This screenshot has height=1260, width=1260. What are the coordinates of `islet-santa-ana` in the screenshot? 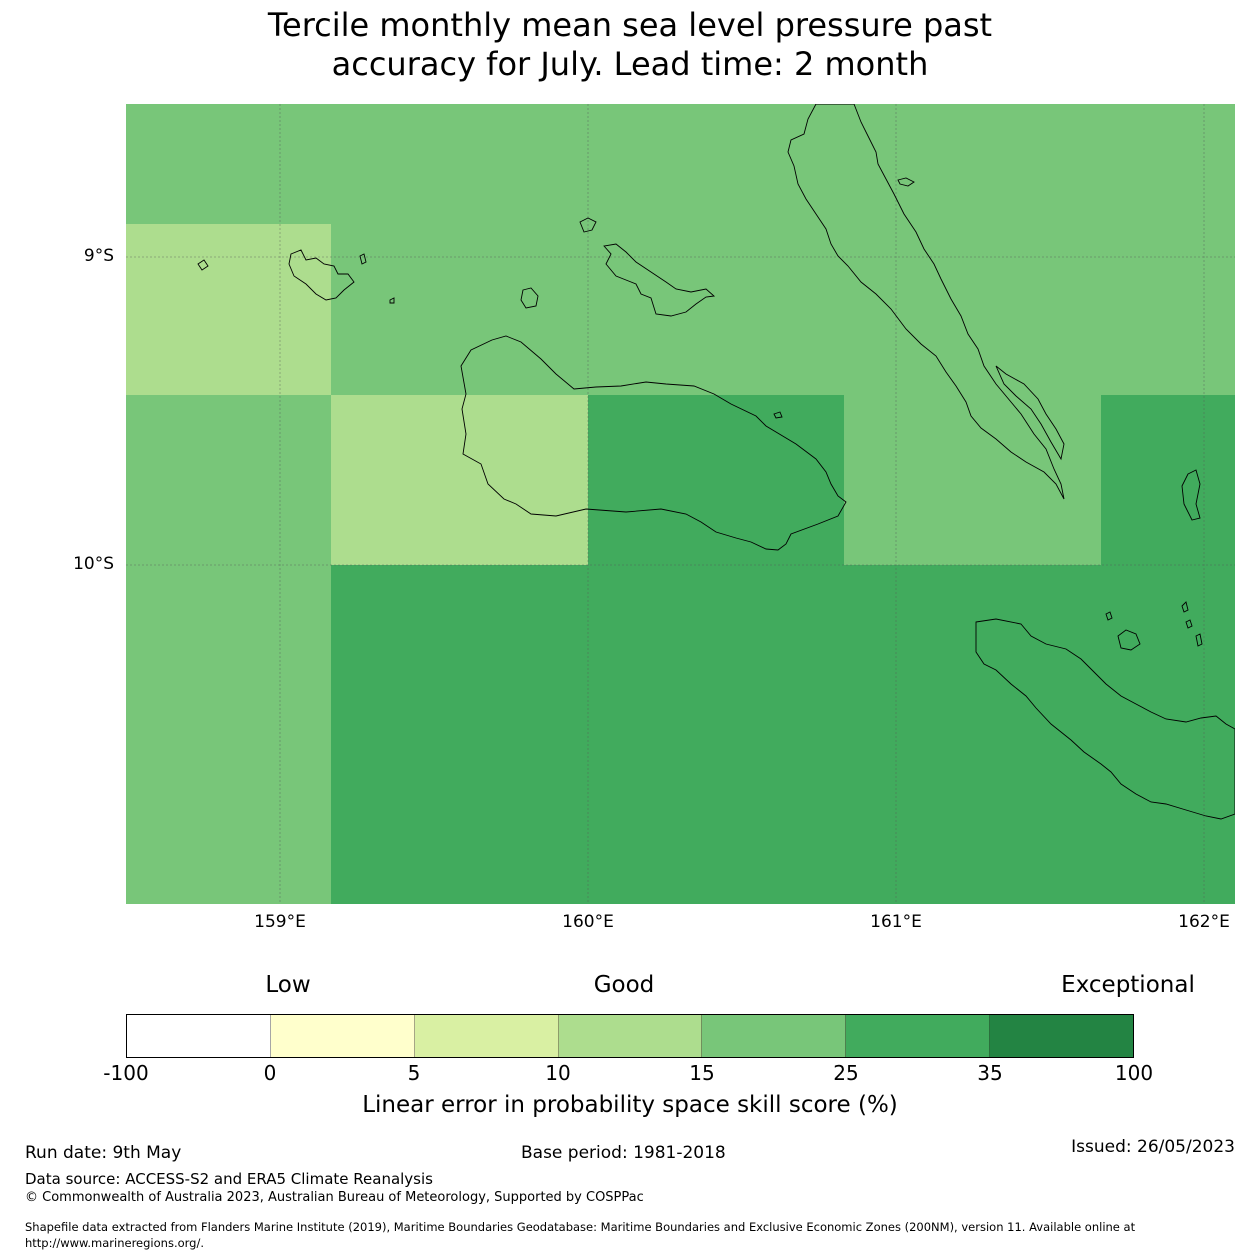 It's located at (1185, 607).